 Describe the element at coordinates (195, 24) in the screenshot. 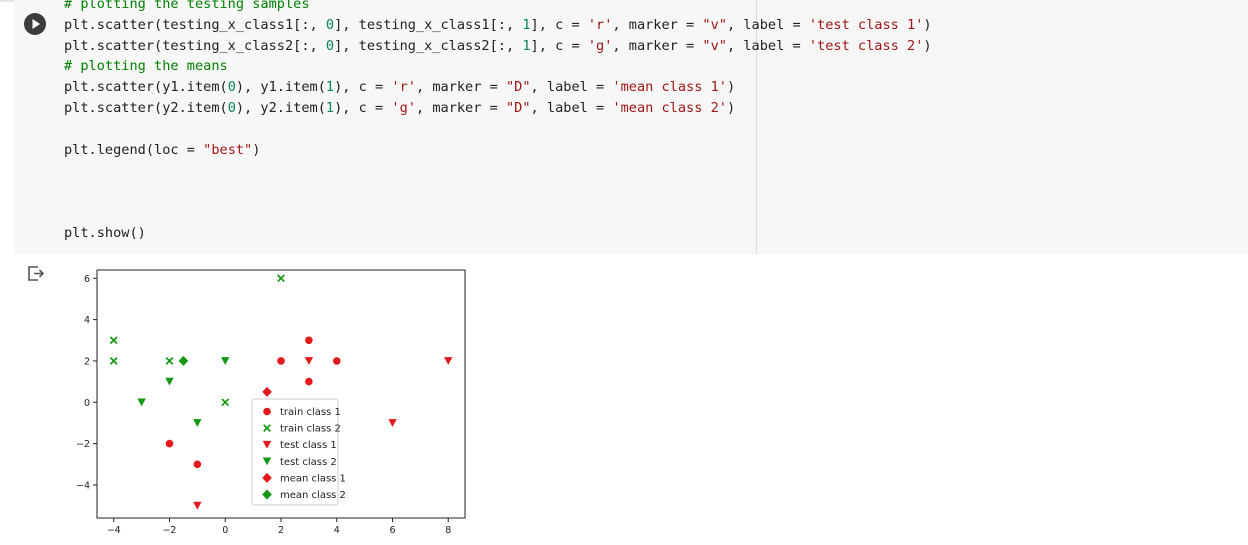

I see `code-token: plt.scatter(testing_x_class1[:,` at that location.